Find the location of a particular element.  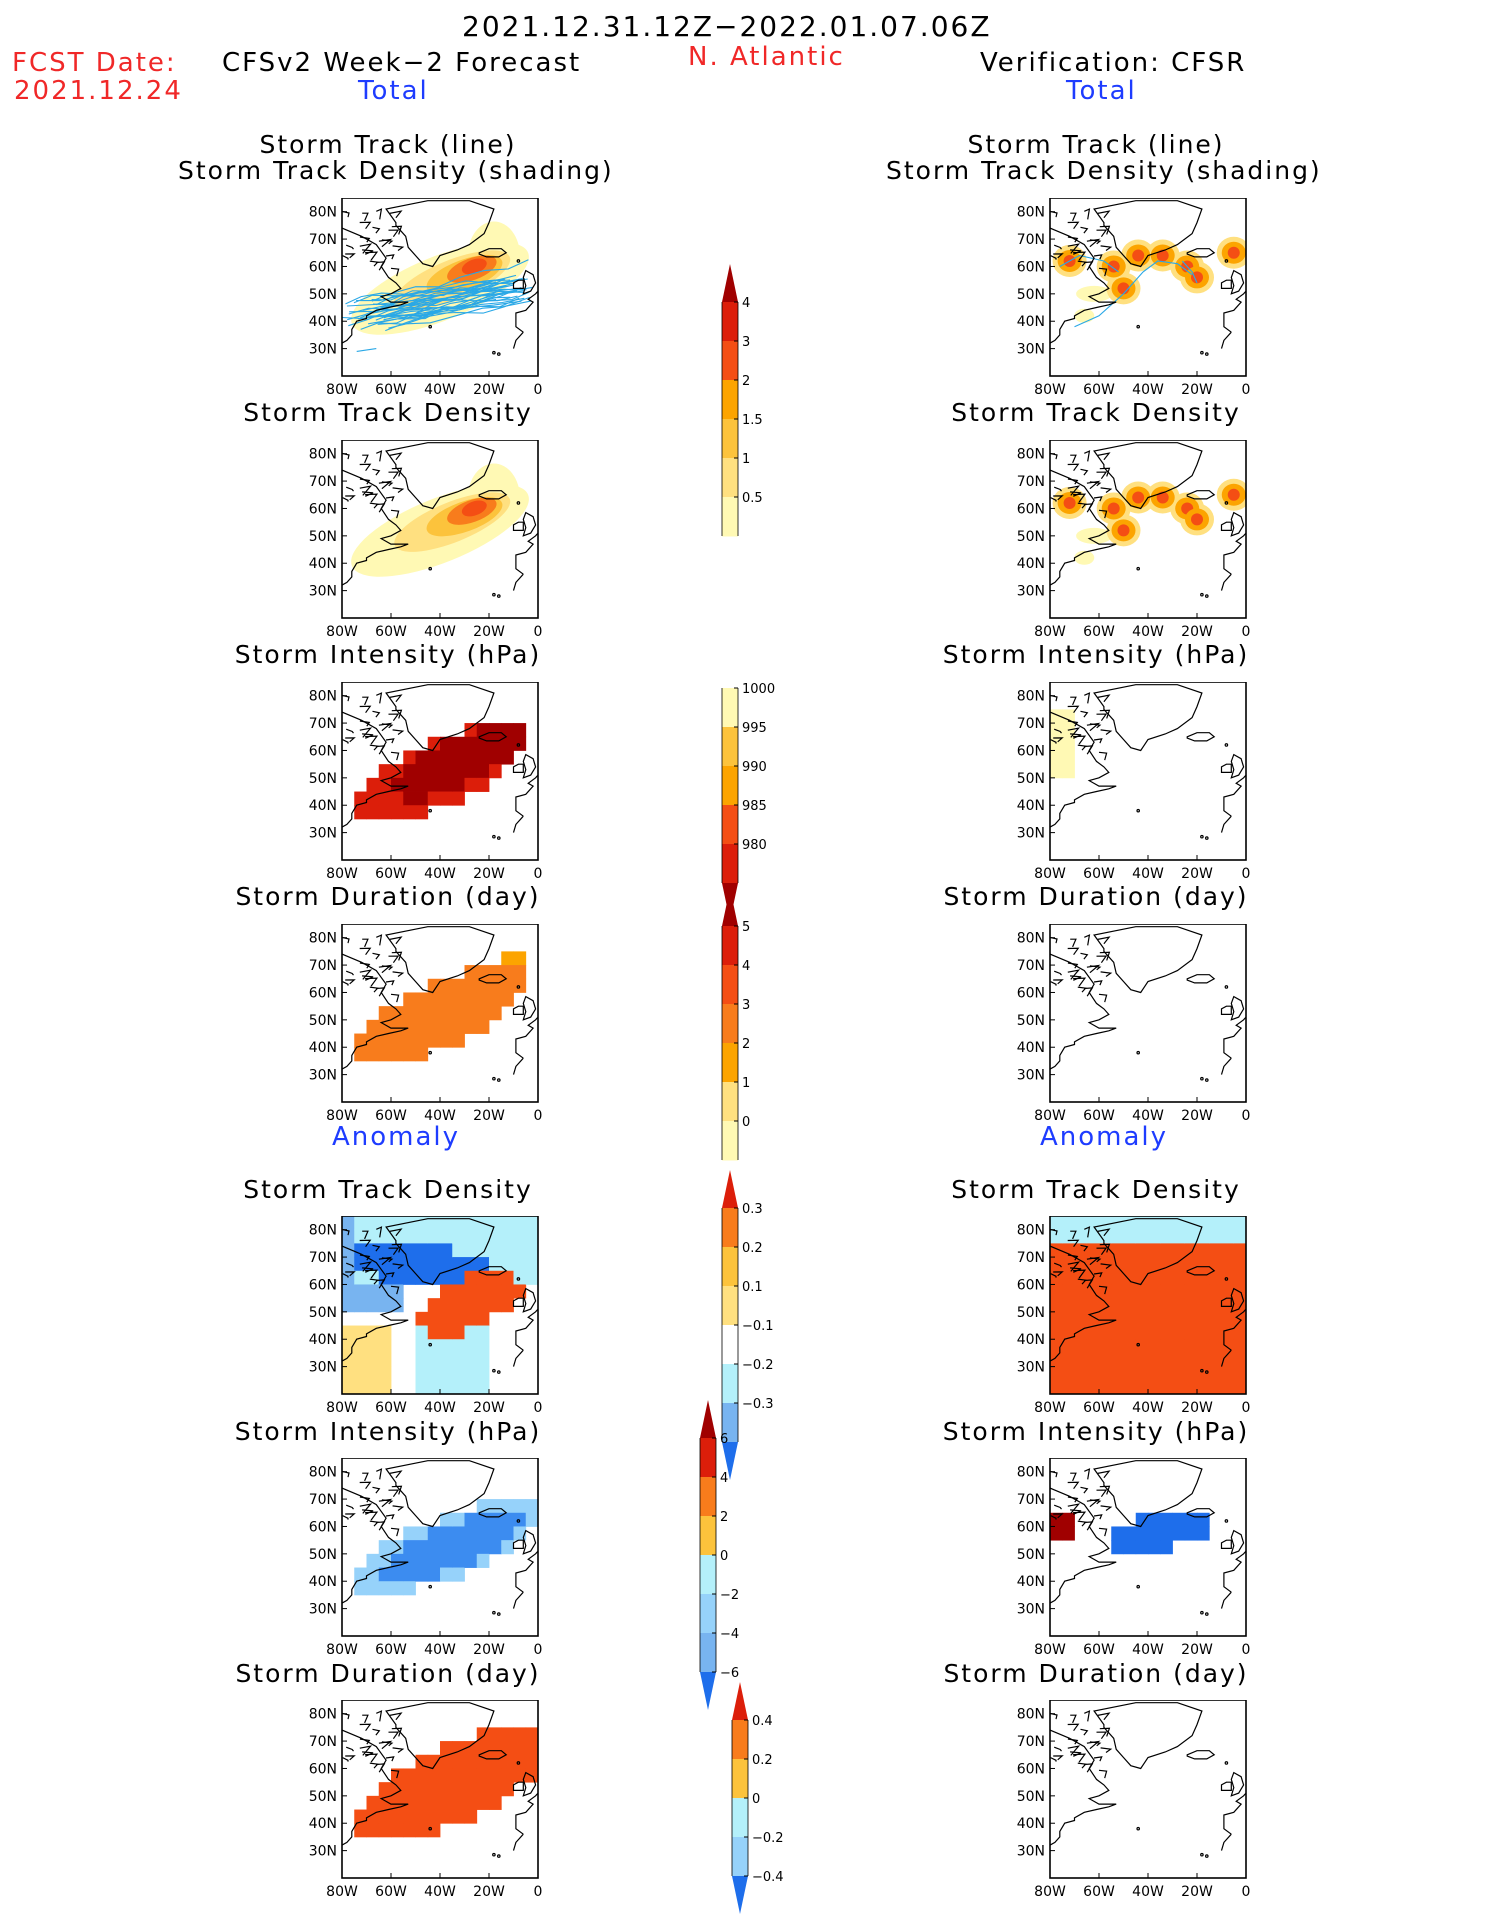

title-left-track-shading: Storm Track Density (shading) is located at coordinates (396, 170).